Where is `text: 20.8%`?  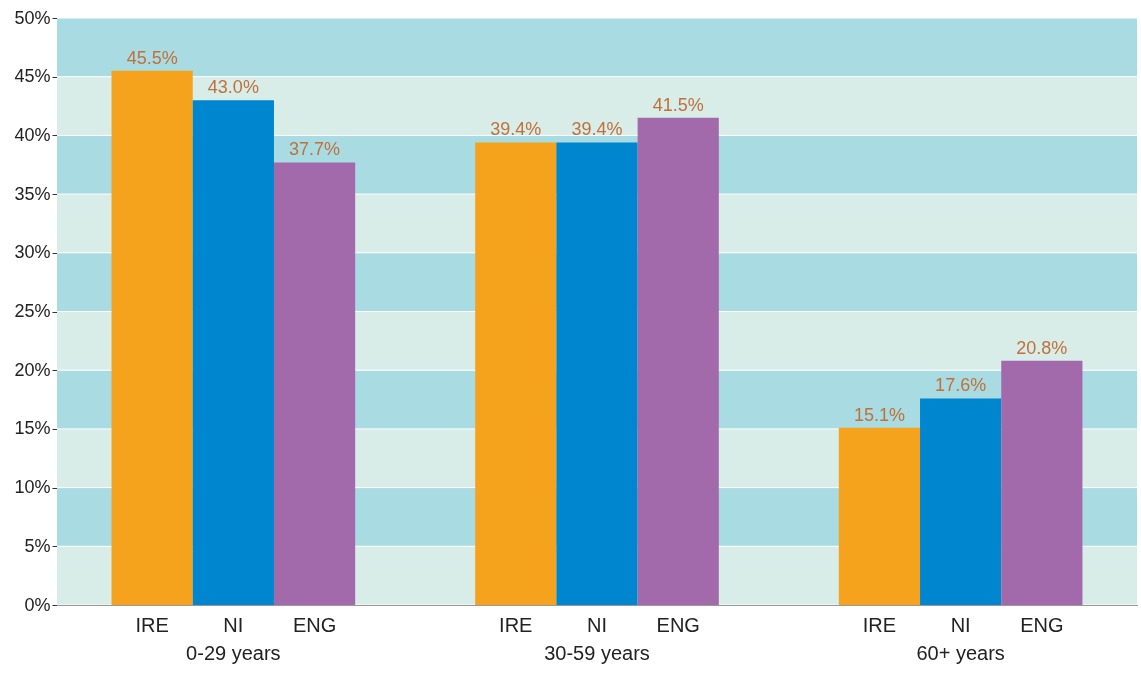
text: 20.8% is located at coordinates (1042, 347).